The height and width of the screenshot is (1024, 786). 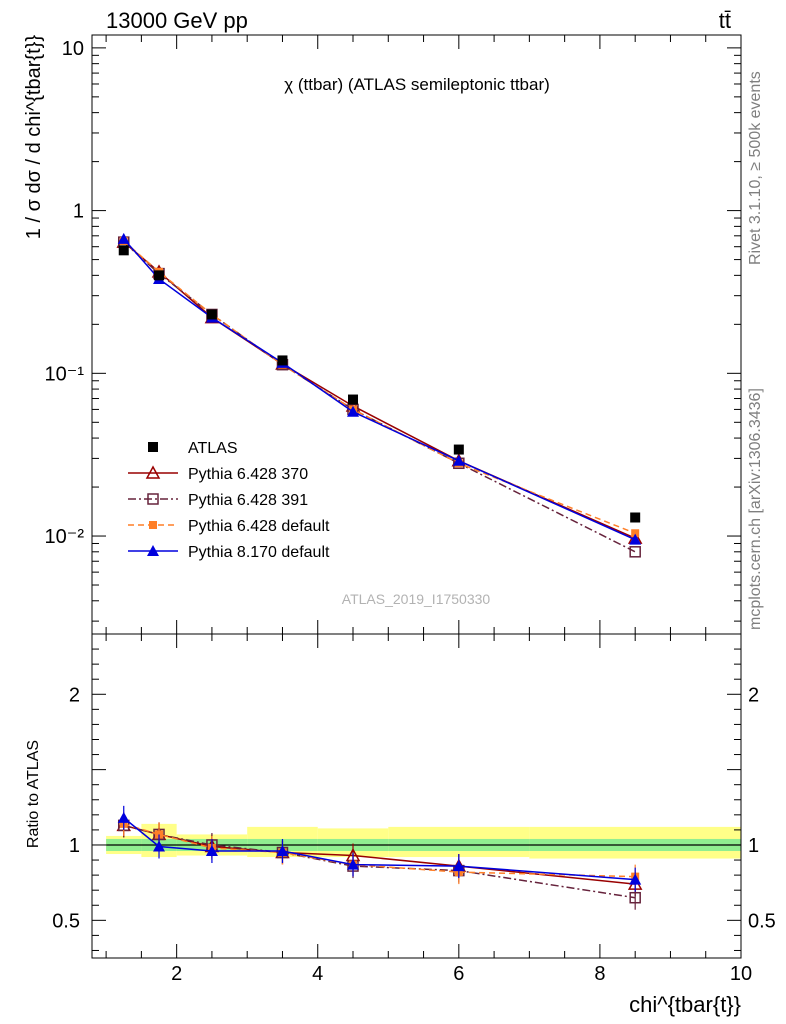 I want to click on legend-label-3: Pythia 8.170 default, so click(x=259, y=552).